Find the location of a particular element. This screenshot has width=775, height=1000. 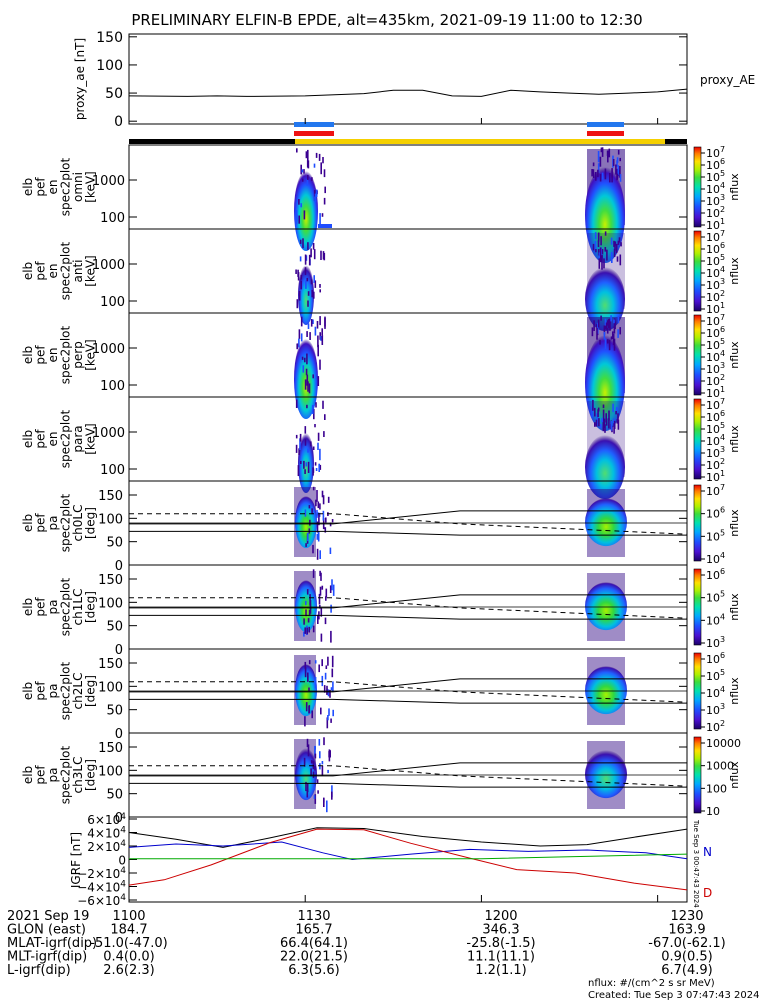

orbit-row-label: MLAT-igrf(dip) is located at coordinates (52, 943).